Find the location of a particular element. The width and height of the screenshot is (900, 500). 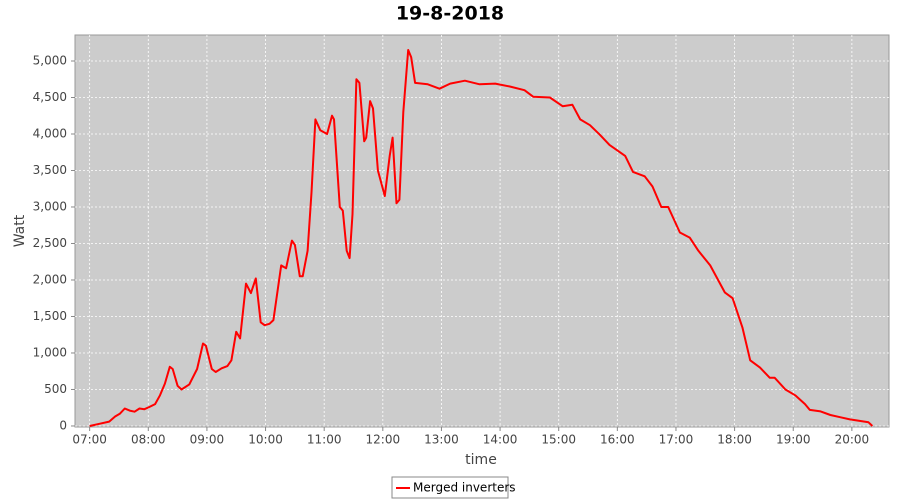

y-tick-label: 500 is located at coordinates (55, 389).